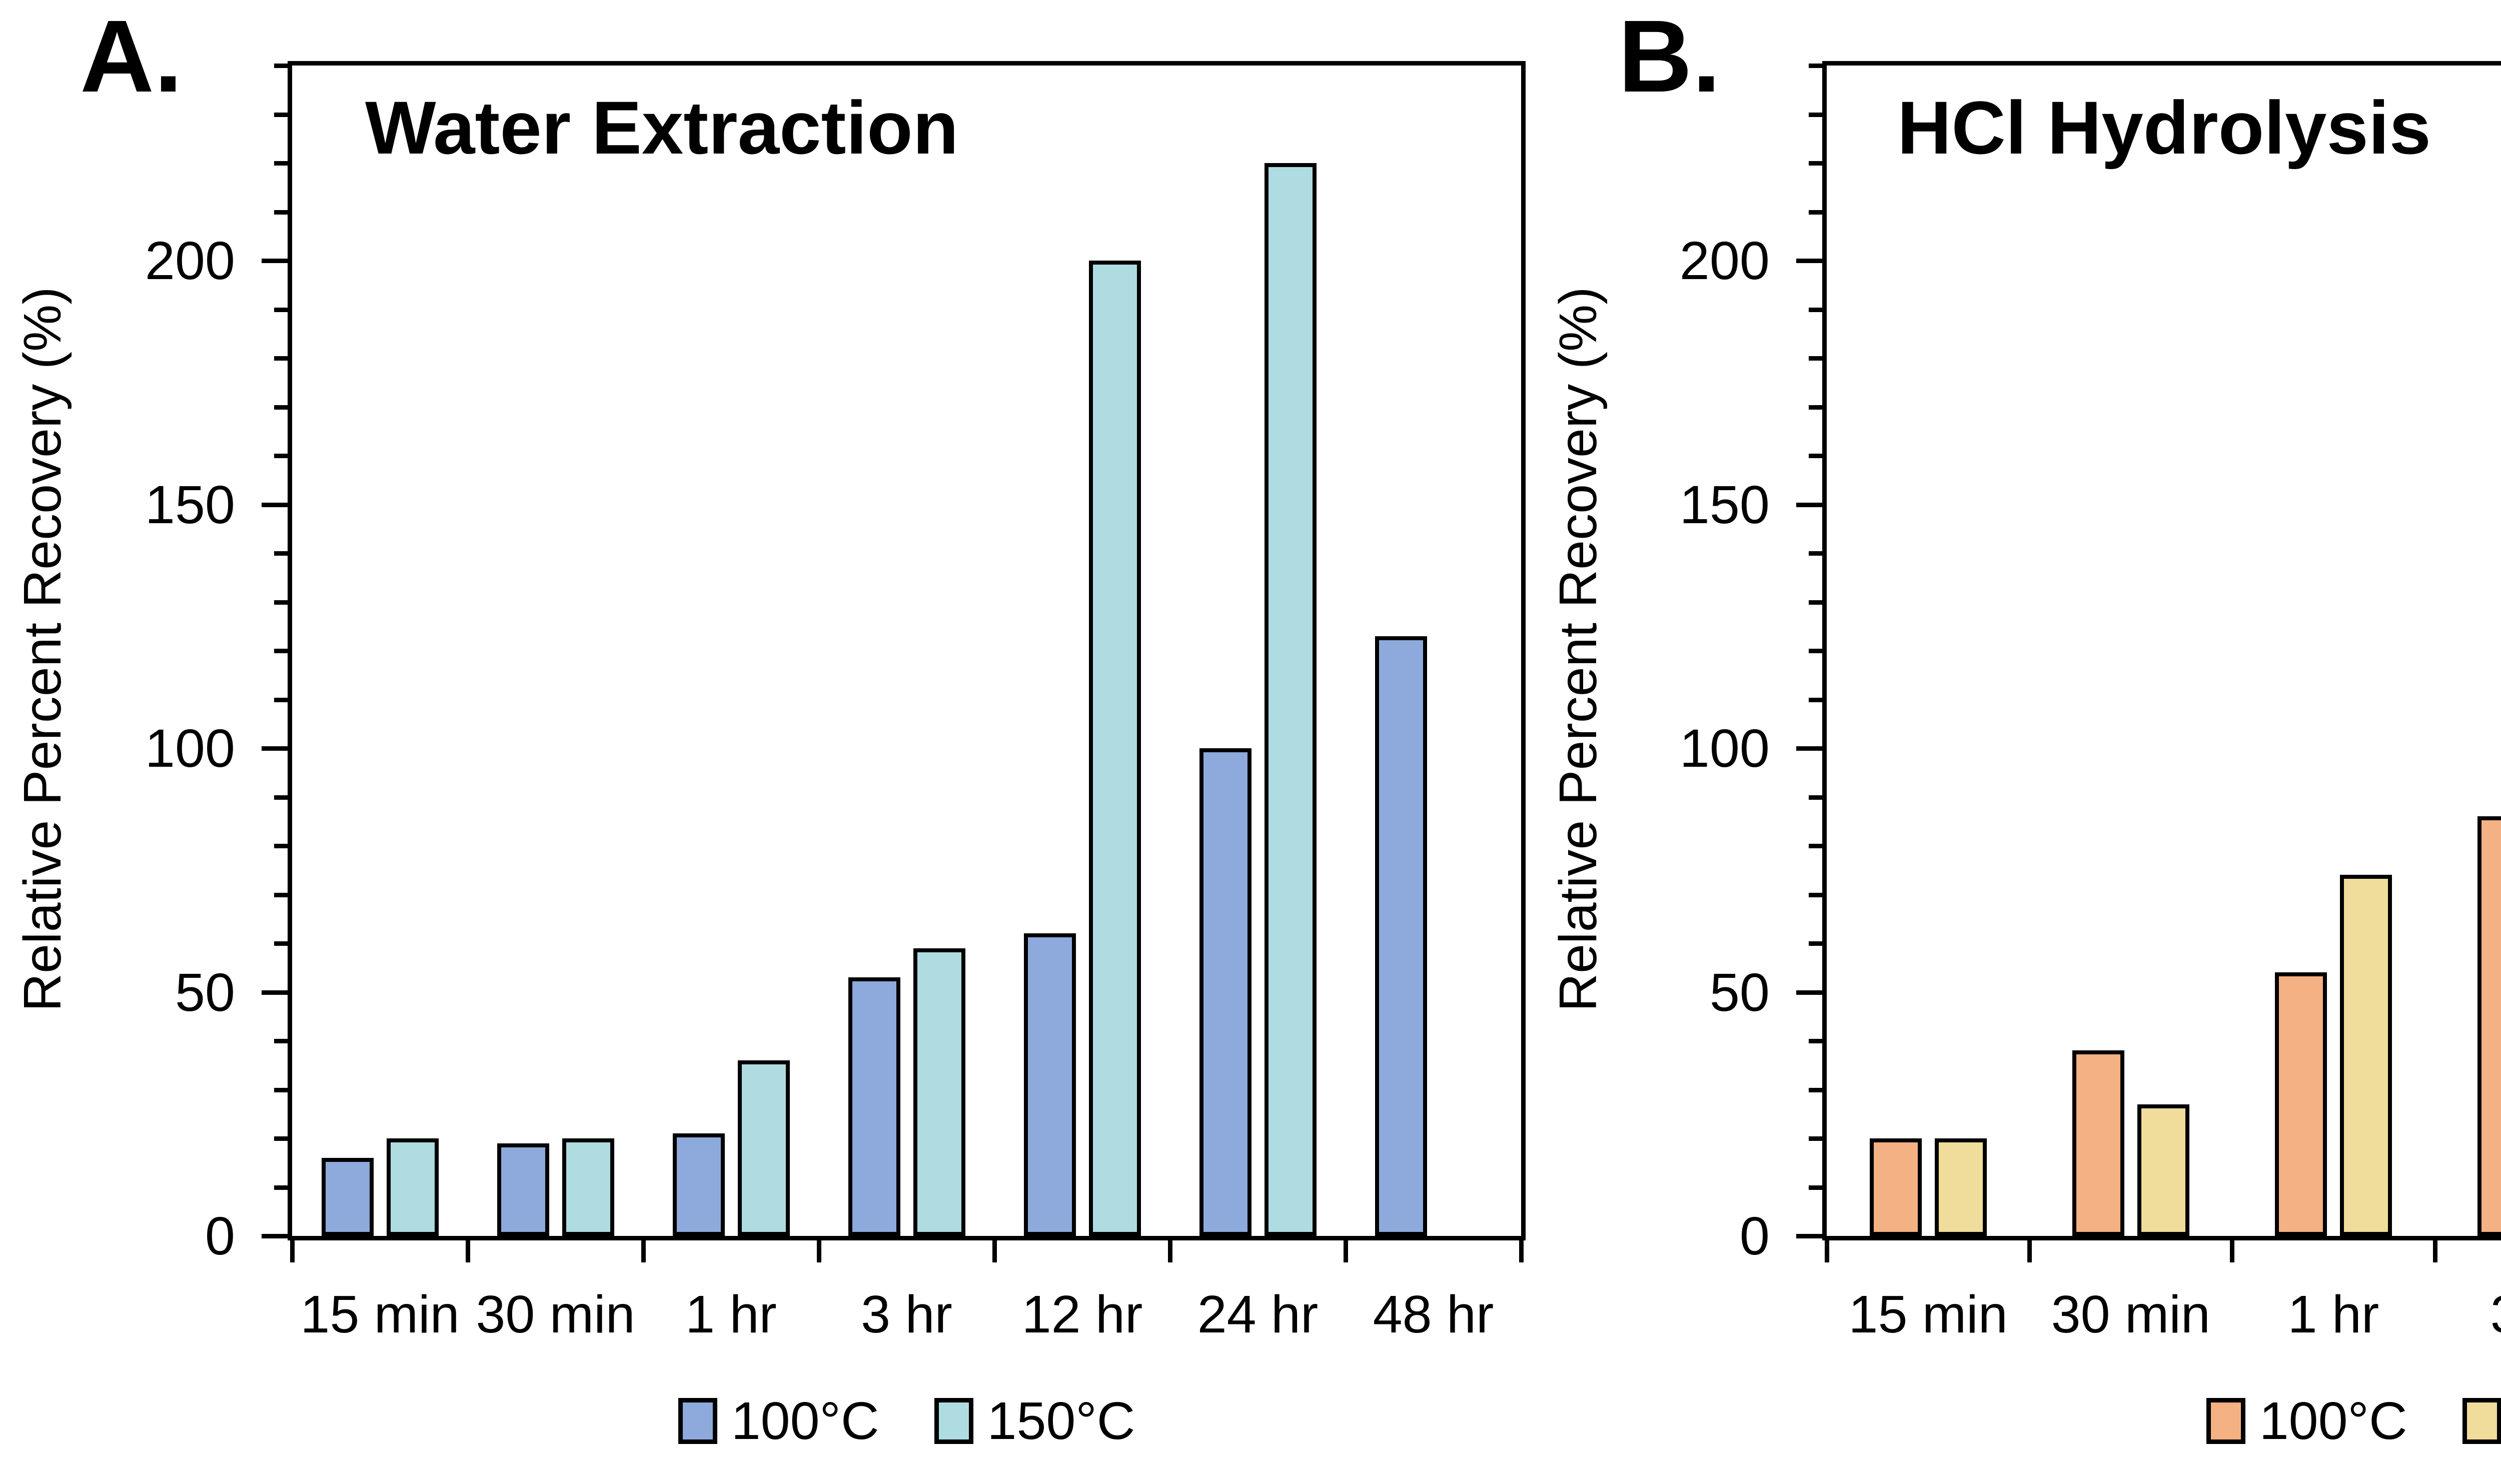 Image resolution: width=2501 pixels, height=1484 pixels. What do you see at coordinates (588, 1187) in the screenshot?
I see `bar-150-c-30-min` at bounding box center [588, 1187].